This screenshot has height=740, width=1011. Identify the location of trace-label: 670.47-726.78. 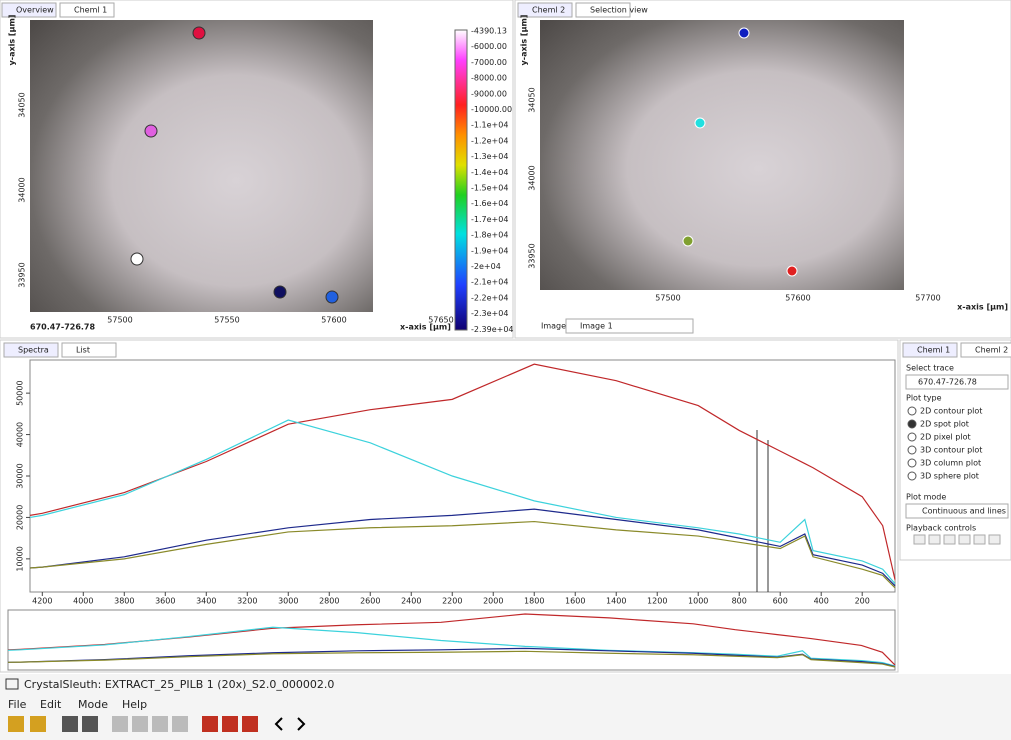
(62, 327).